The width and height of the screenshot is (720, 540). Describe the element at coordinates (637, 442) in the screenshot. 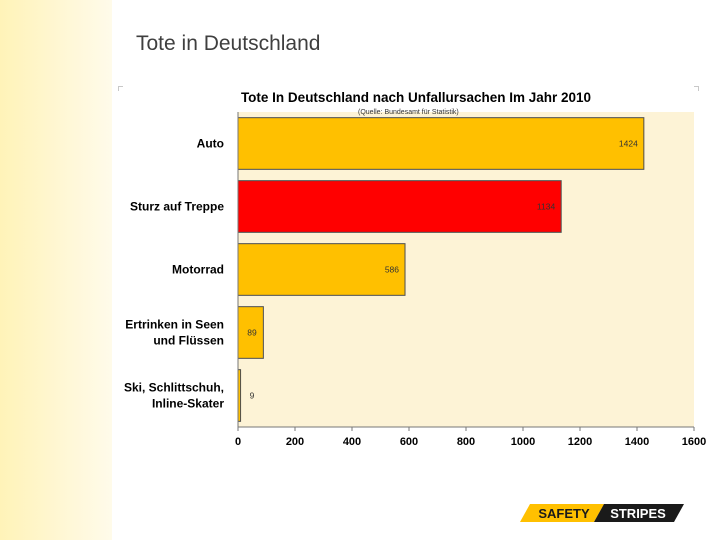

I see `x-tick-label: 1400` at that location.